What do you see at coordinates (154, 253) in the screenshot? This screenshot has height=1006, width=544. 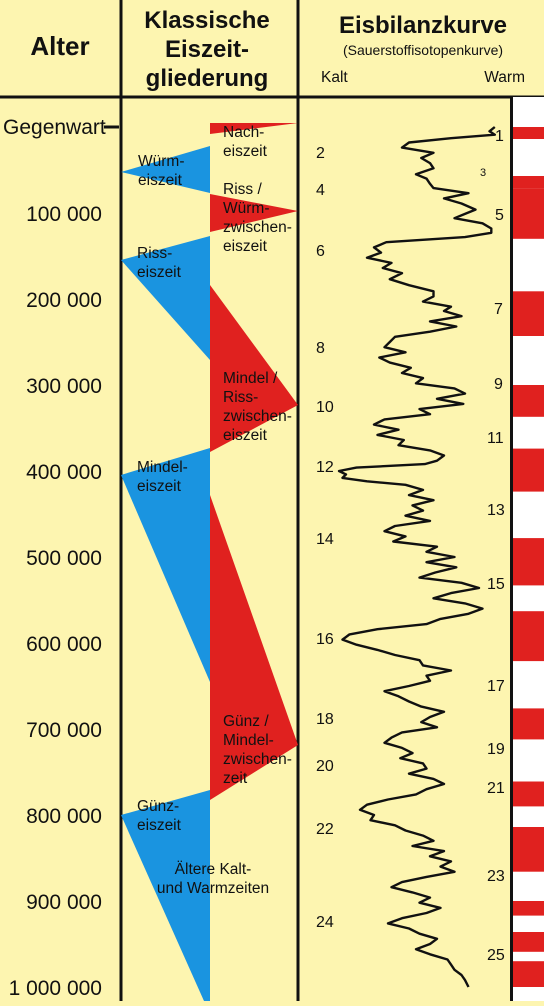 I see `glacial-riss-label-1: Riss-` at bounding box center [154, 253].